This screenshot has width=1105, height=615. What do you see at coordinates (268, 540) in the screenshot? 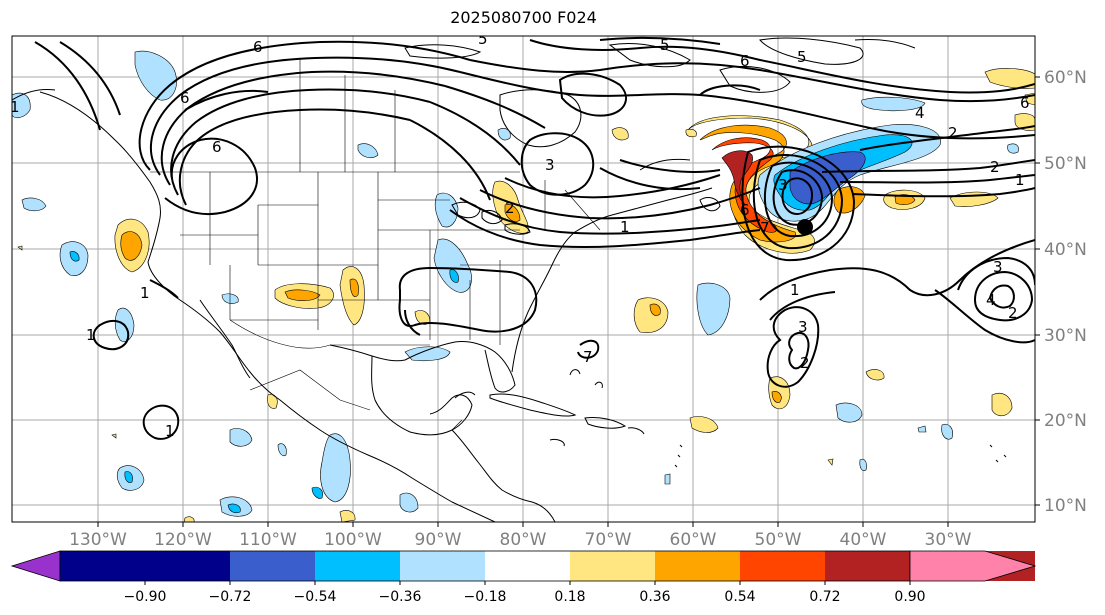
I see `lon-label-110w: 110°W` at bounding box center [268, 540].